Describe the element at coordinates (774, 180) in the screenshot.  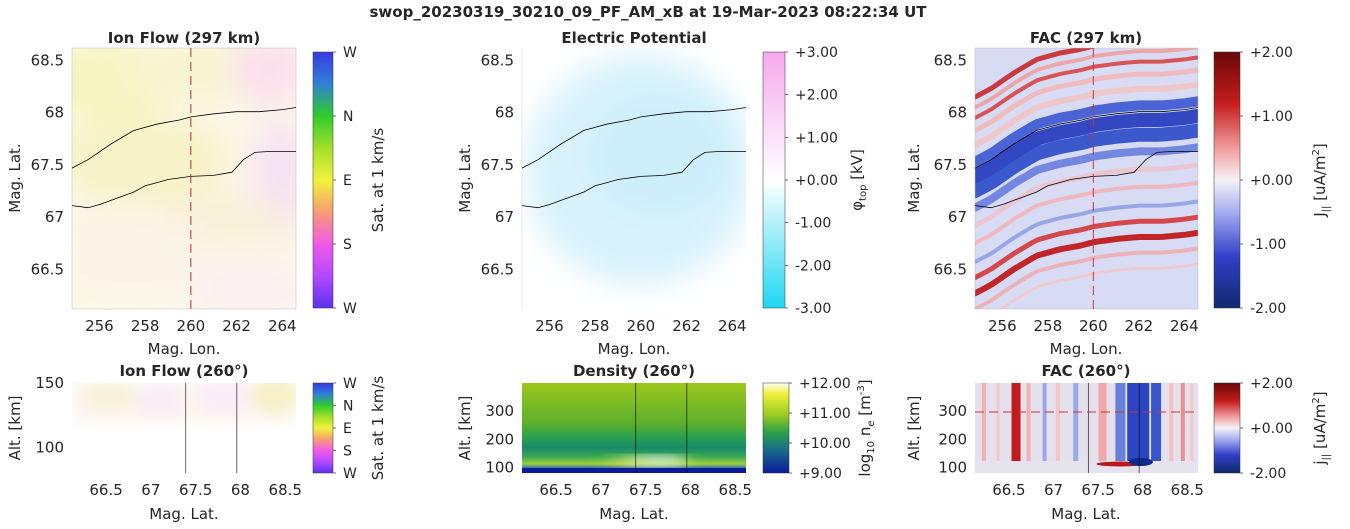
I see `potential-map-colorbar` at that location.